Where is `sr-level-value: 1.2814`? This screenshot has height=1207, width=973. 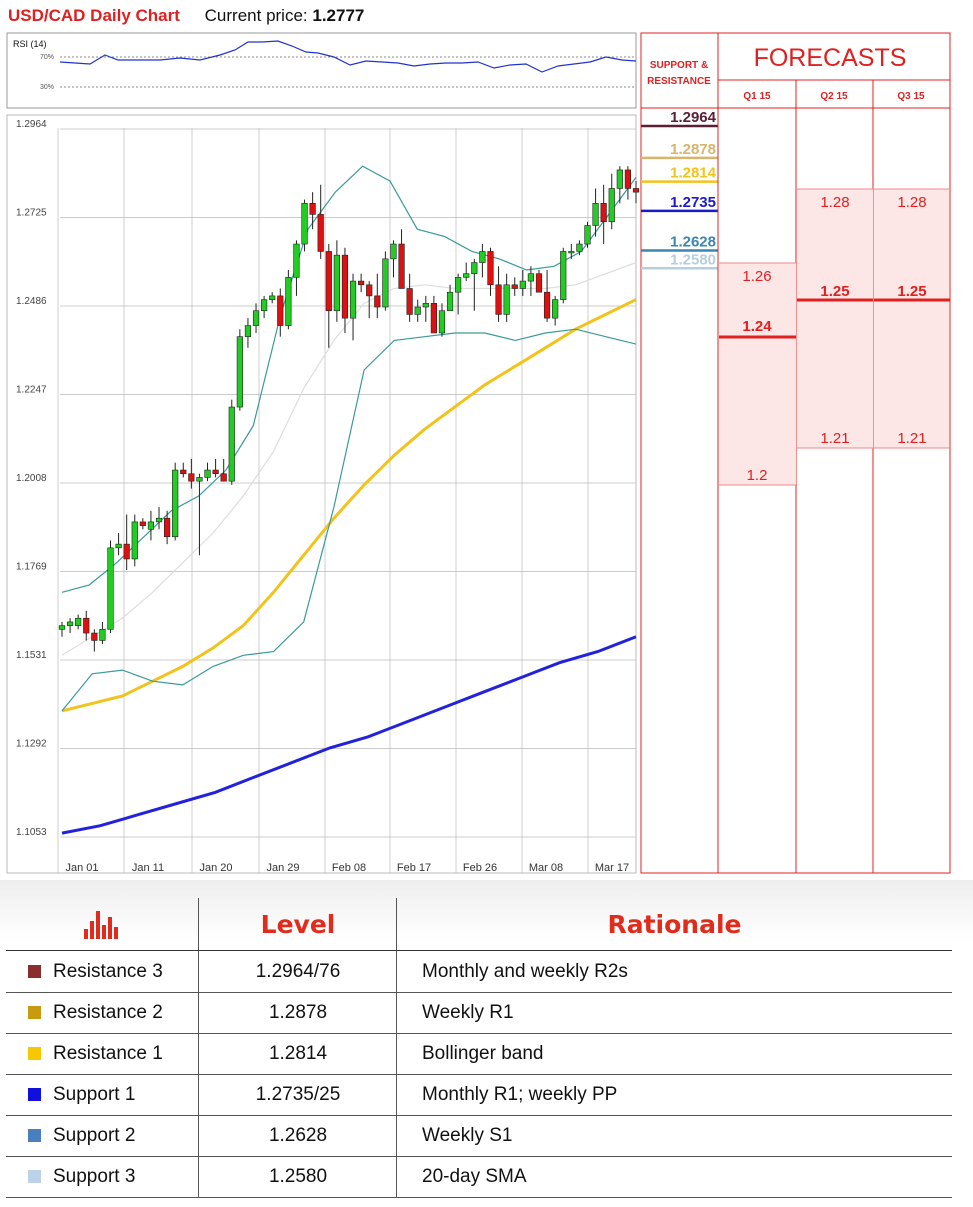 sr-level-value: 1.2814 is located at coordinates (693, 173).